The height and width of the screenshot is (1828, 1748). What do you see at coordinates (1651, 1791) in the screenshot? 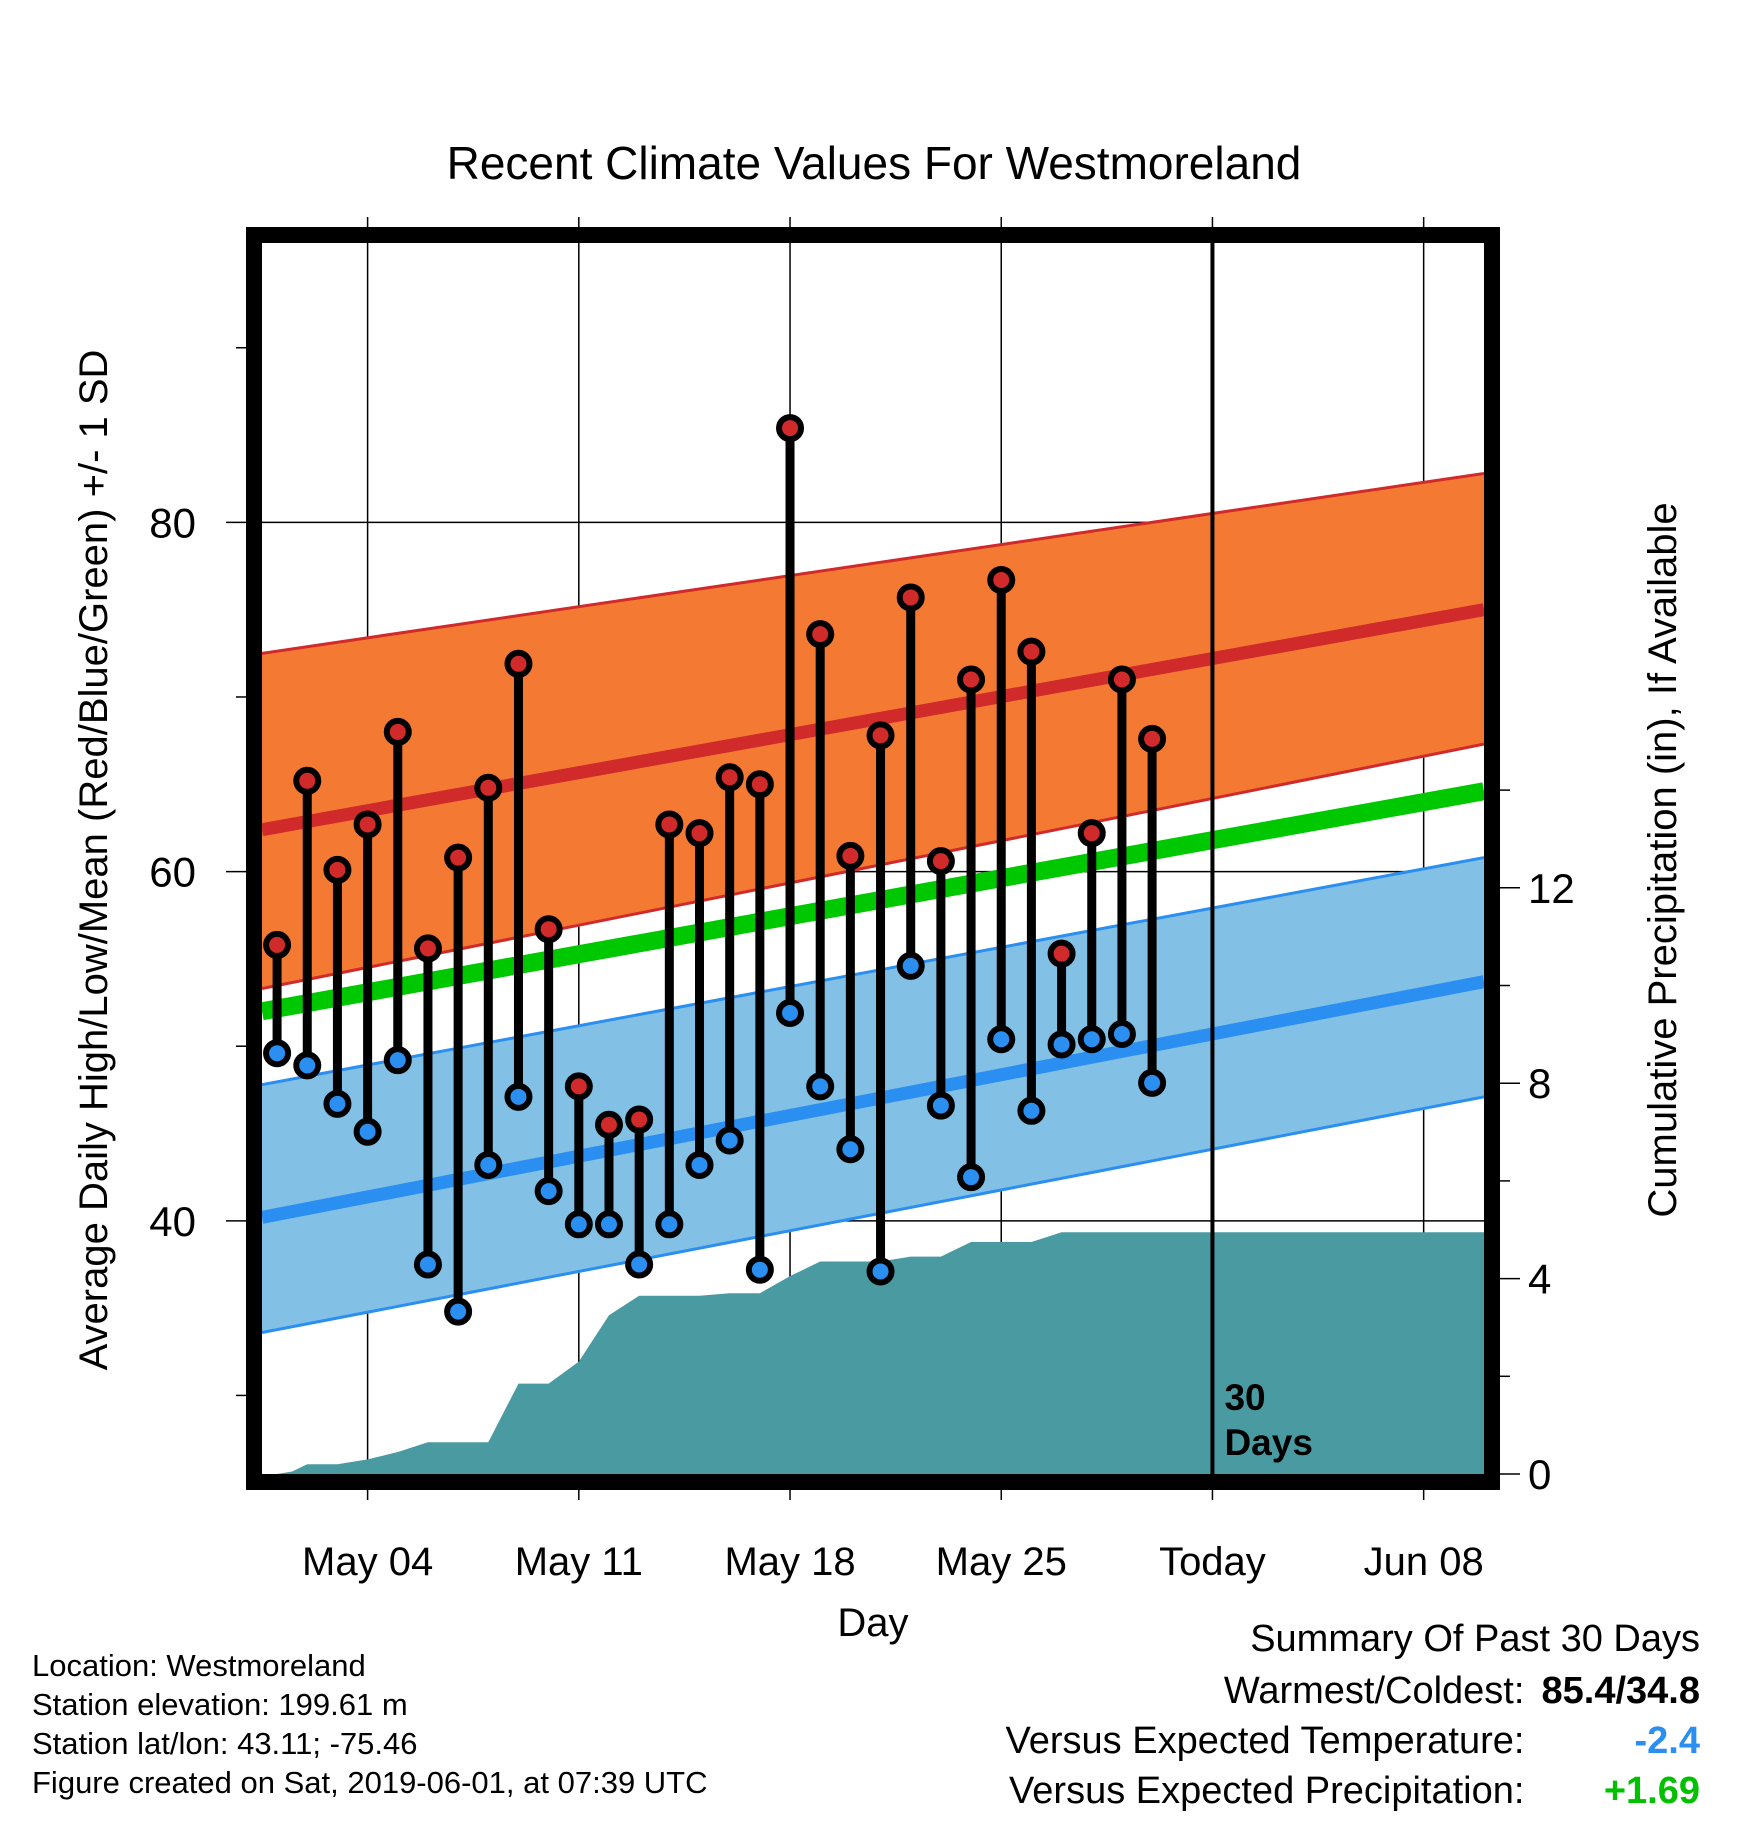
I see `precip-value: +1.69` at bounding box center [1651, 1791].